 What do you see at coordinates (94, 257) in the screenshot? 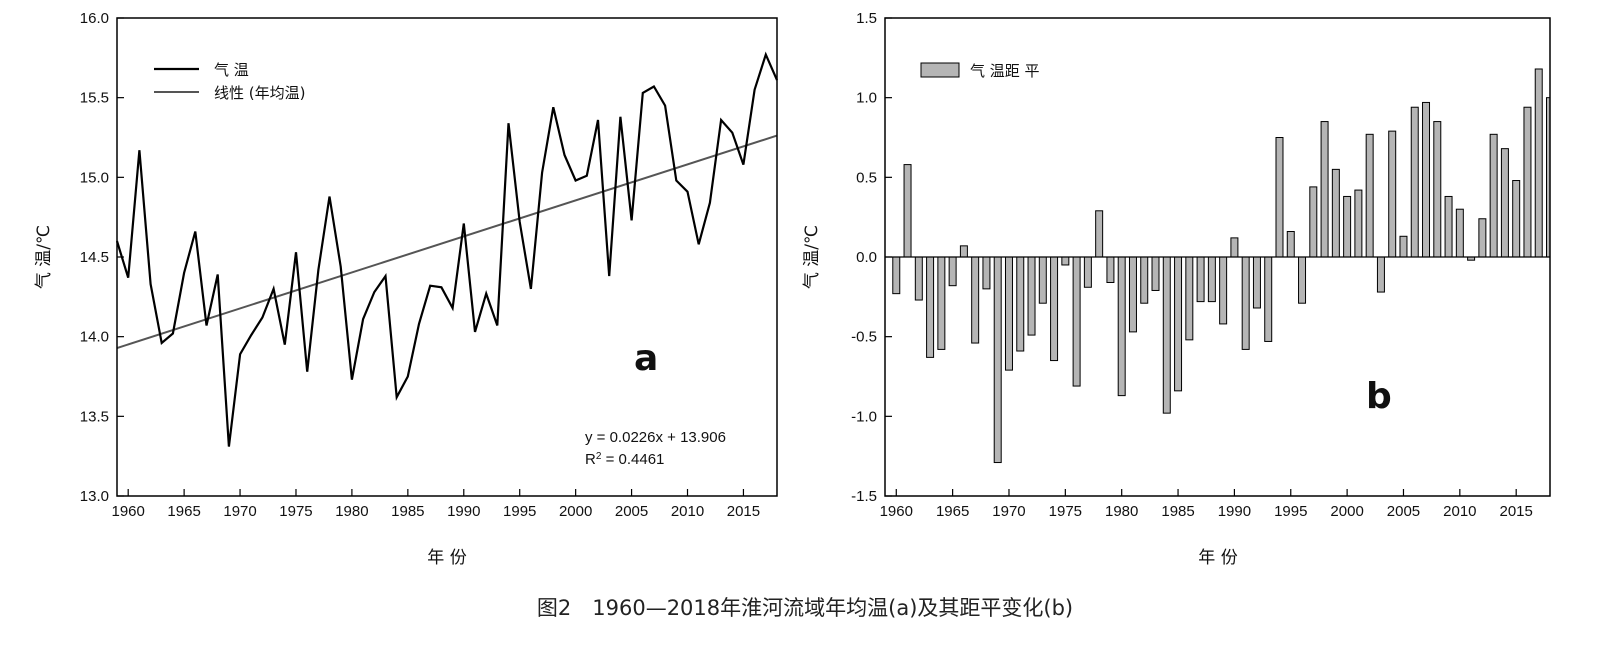
I see `y-tick-label: 14.5` at bounding box center [94, 257].